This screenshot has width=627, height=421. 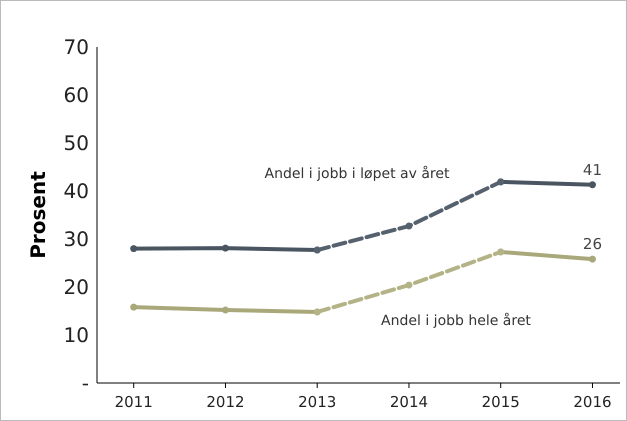 I want to click on x-tick-label: 2015, so click(x=501, y=402).